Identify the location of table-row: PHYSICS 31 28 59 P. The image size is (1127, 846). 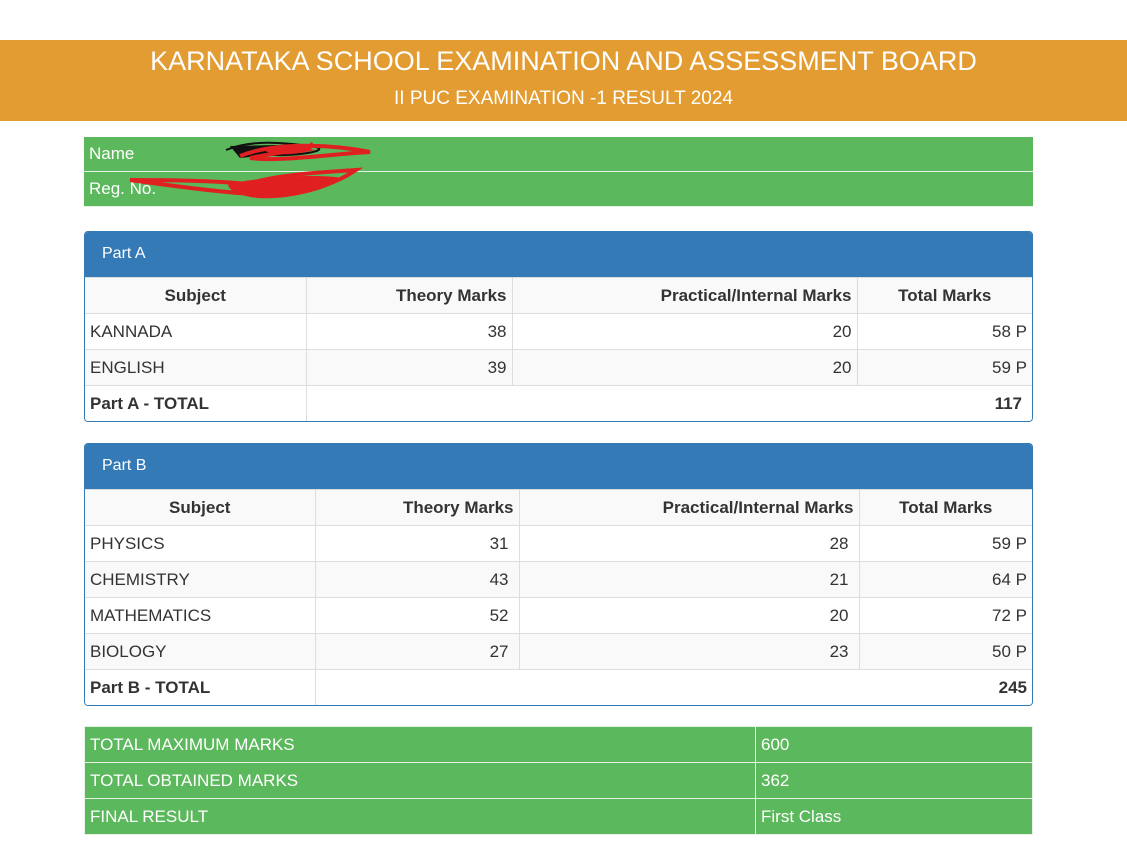
(558, 543).